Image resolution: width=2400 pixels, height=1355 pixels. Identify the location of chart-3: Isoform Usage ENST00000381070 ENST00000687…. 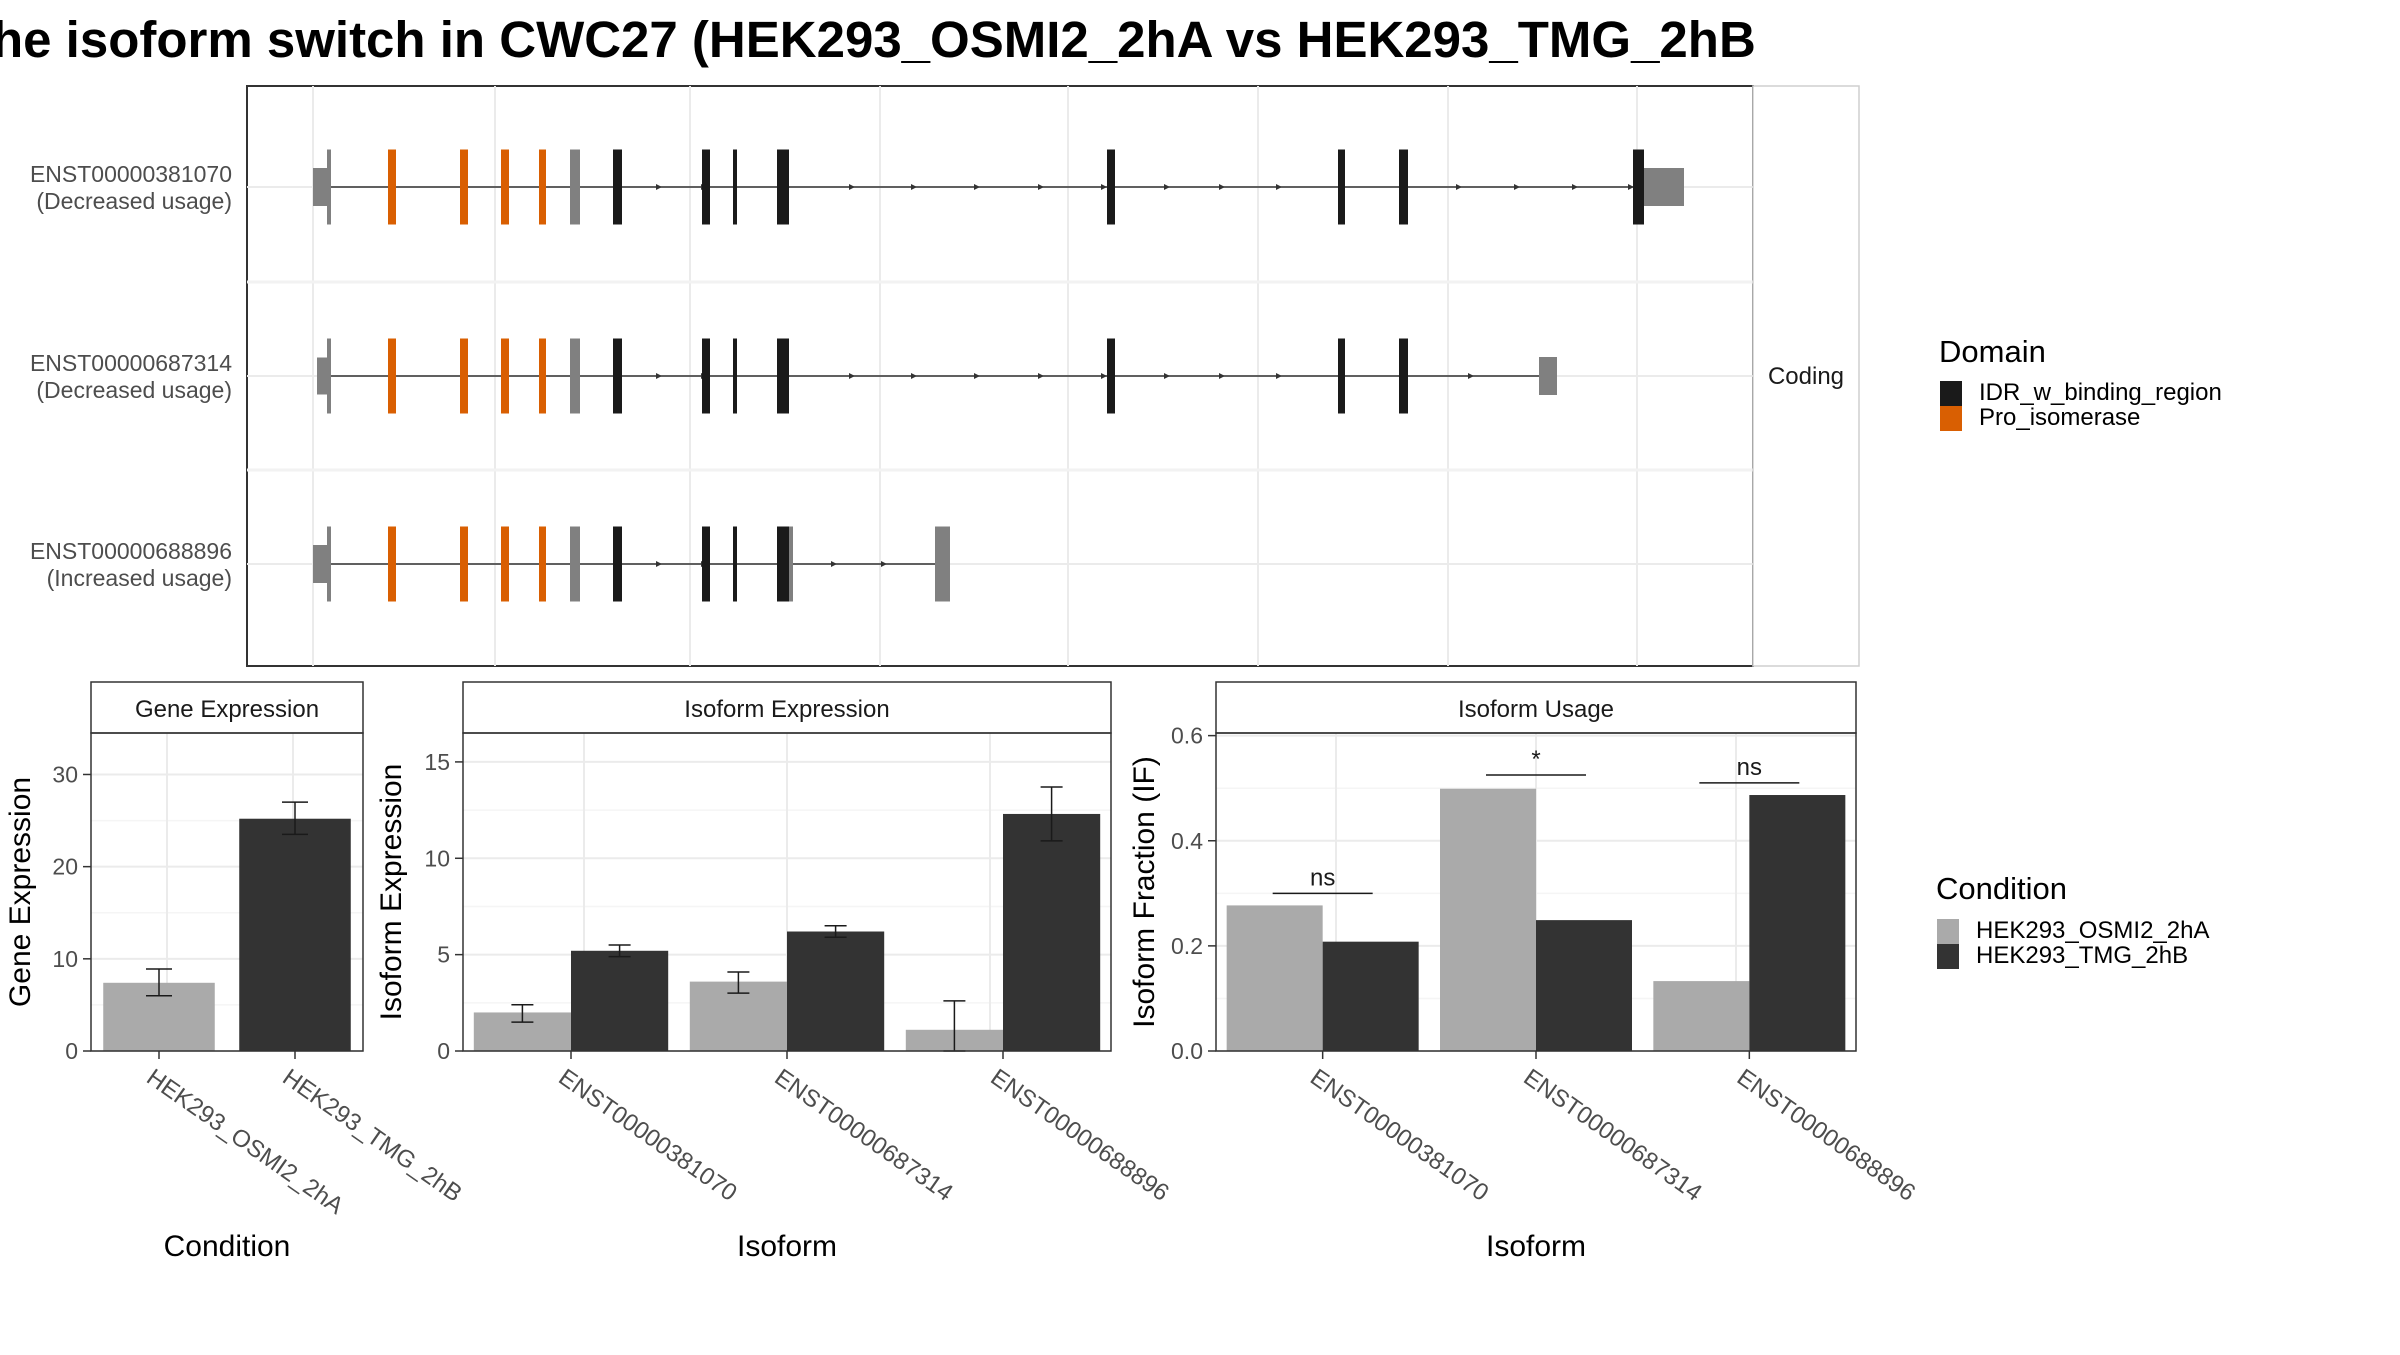
(1524, 972).